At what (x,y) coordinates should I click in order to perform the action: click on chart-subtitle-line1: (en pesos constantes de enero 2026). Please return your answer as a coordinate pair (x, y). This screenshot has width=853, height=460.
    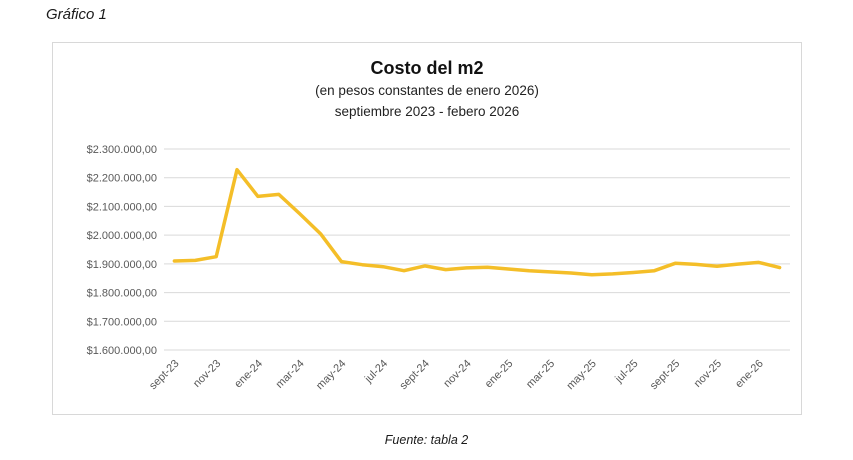
    Looking at the image, I should click on (427, 90).